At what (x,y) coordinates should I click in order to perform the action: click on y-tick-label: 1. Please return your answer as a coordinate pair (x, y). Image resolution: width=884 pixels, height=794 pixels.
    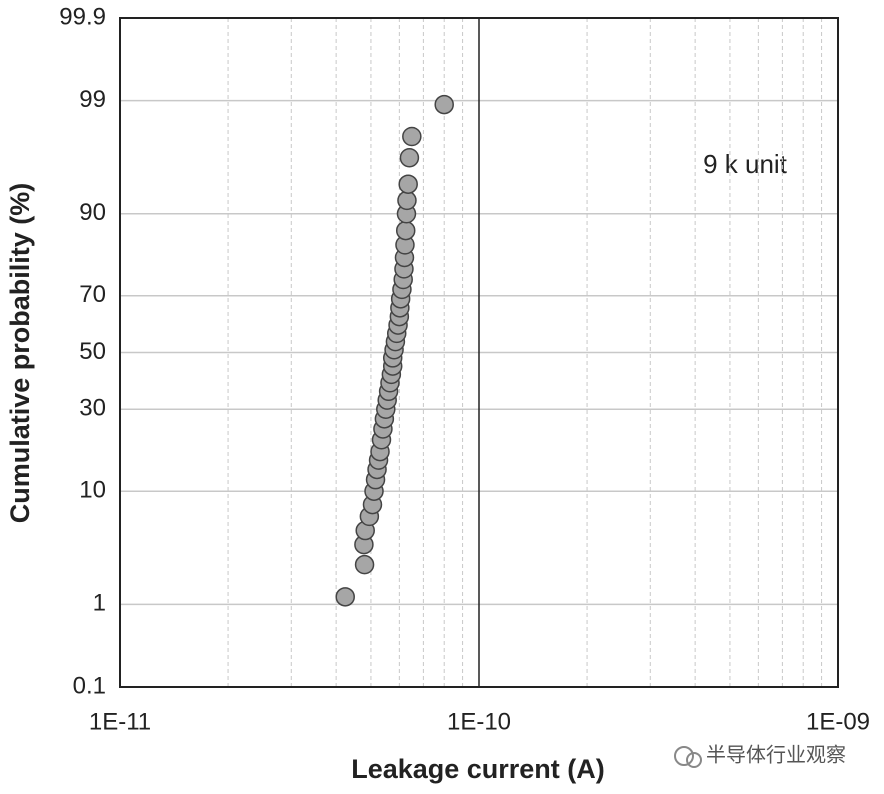
    Looking at the image, I should click on (99, 603).